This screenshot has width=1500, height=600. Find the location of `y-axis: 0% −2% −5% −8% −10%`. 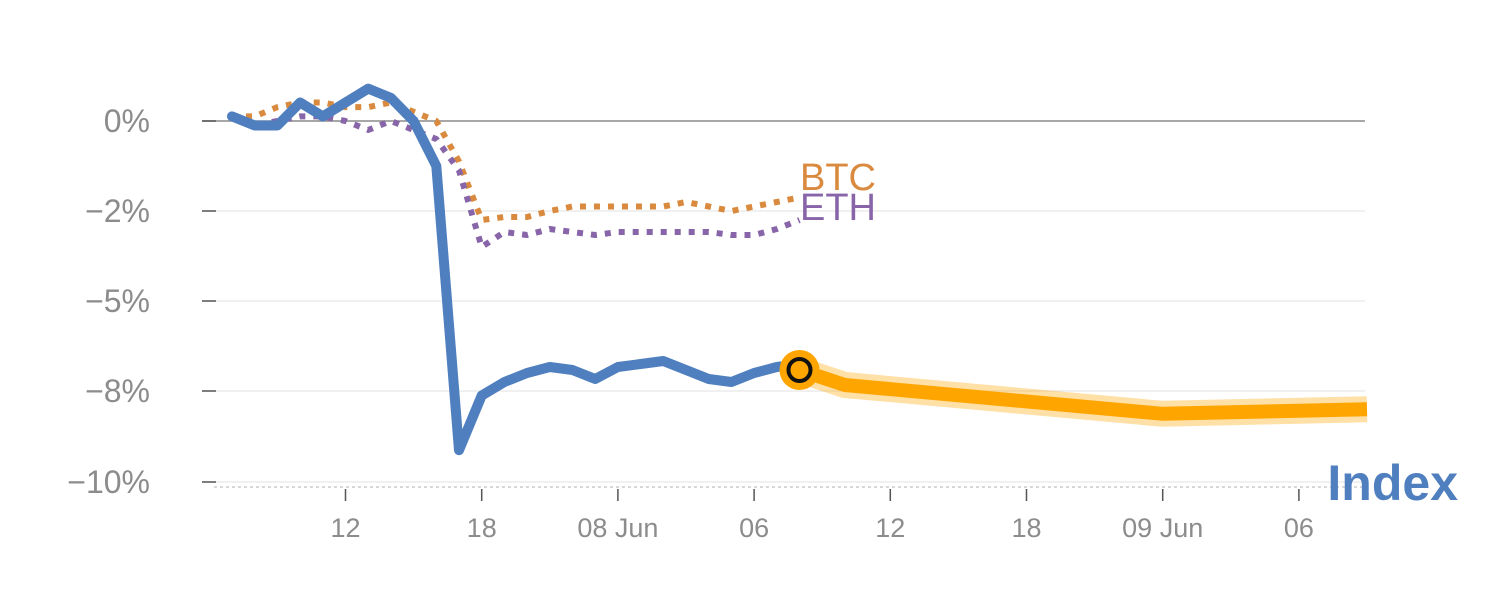

y-axis: 0% −2% −5% −8% −10% is located at coordinates (141, 301).